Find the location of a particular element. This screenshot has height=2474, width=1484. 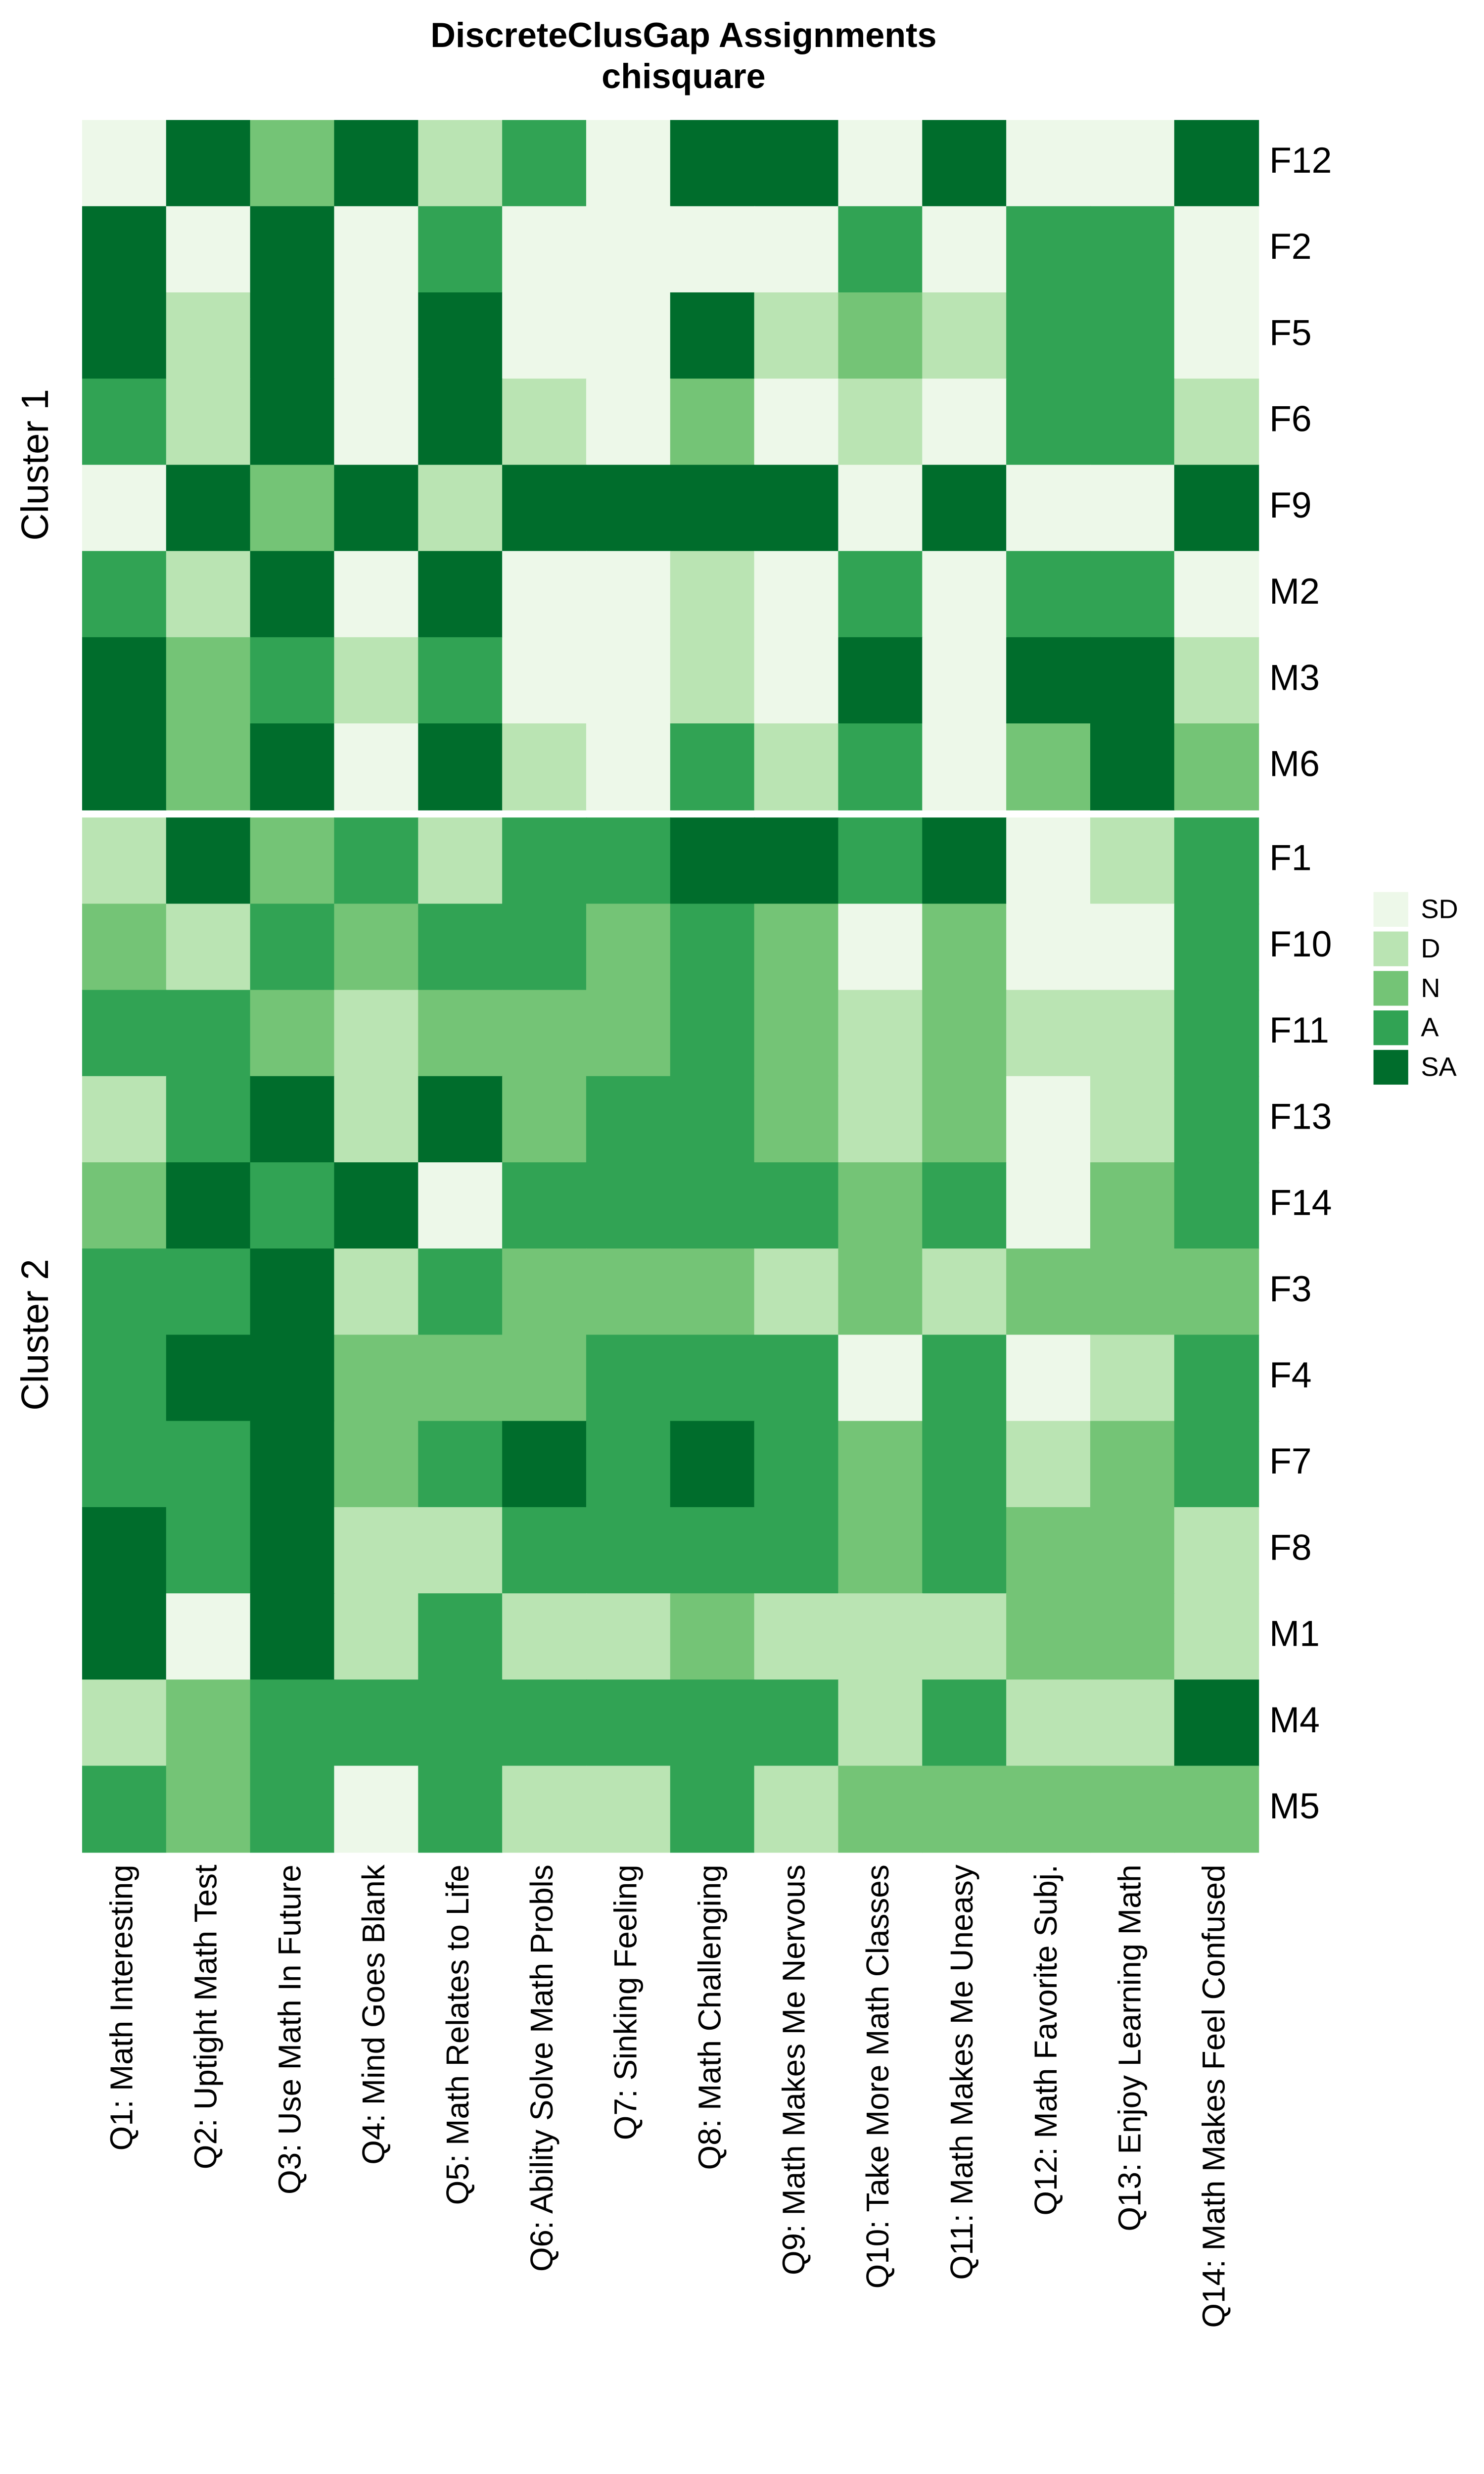

row-label: F4 is located at coordinates (1290, 1375).